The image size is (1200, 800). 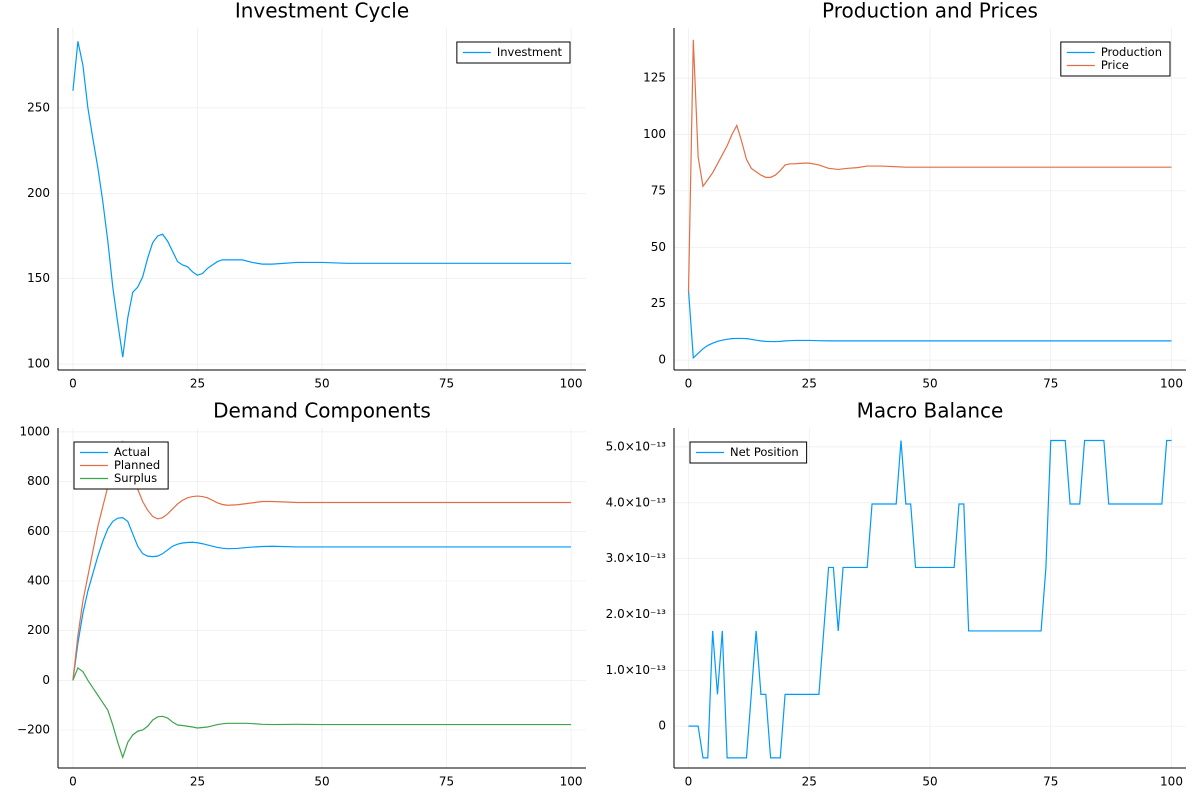 What do you see at coordinates (658, 247) in the screenshot?
I see `y-tick-label: 50` at bounding box center [658, 247].